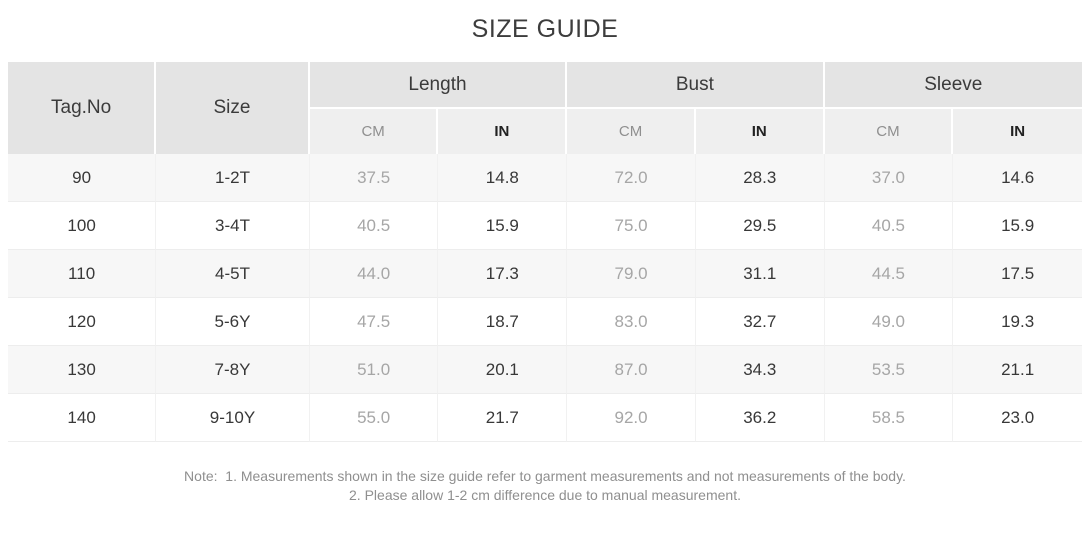  I want to click on sleeve-in-cell: 14.6, so click(1017, 178).